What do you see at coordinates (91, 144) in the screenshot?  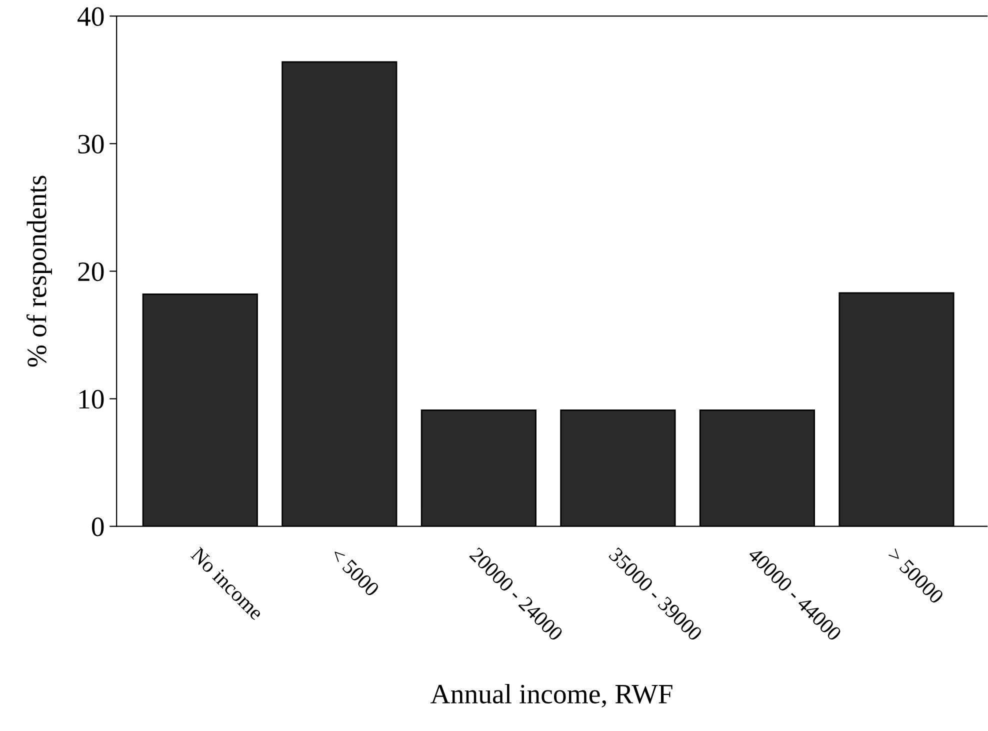 I see `y-tick-label: 30` at bounding box center [91, 144].